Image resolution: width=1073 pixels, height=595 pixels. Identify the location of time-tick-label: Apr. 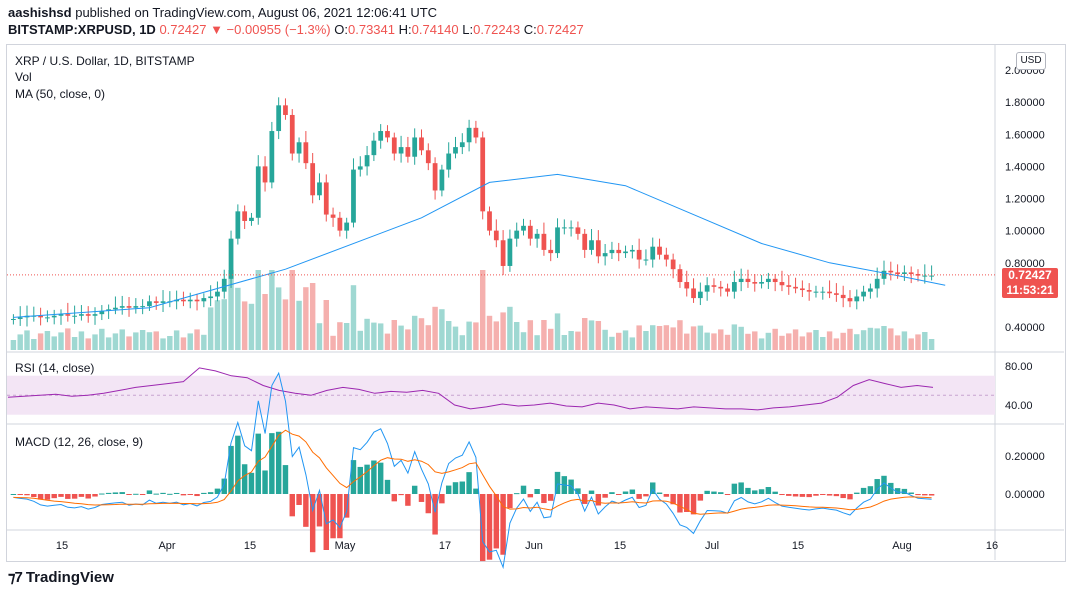
(166, 546).